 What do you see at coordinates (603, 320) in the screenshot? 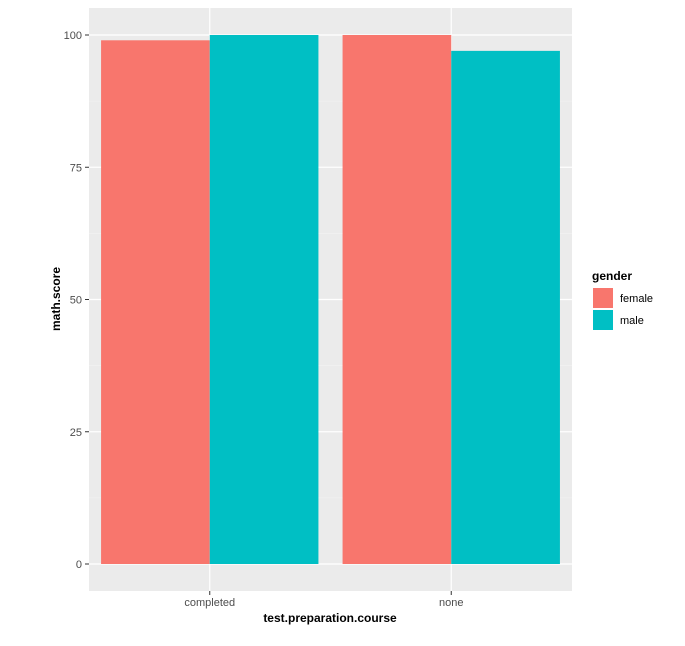
I see `legend-key-male` at bounding box center [603, 320].